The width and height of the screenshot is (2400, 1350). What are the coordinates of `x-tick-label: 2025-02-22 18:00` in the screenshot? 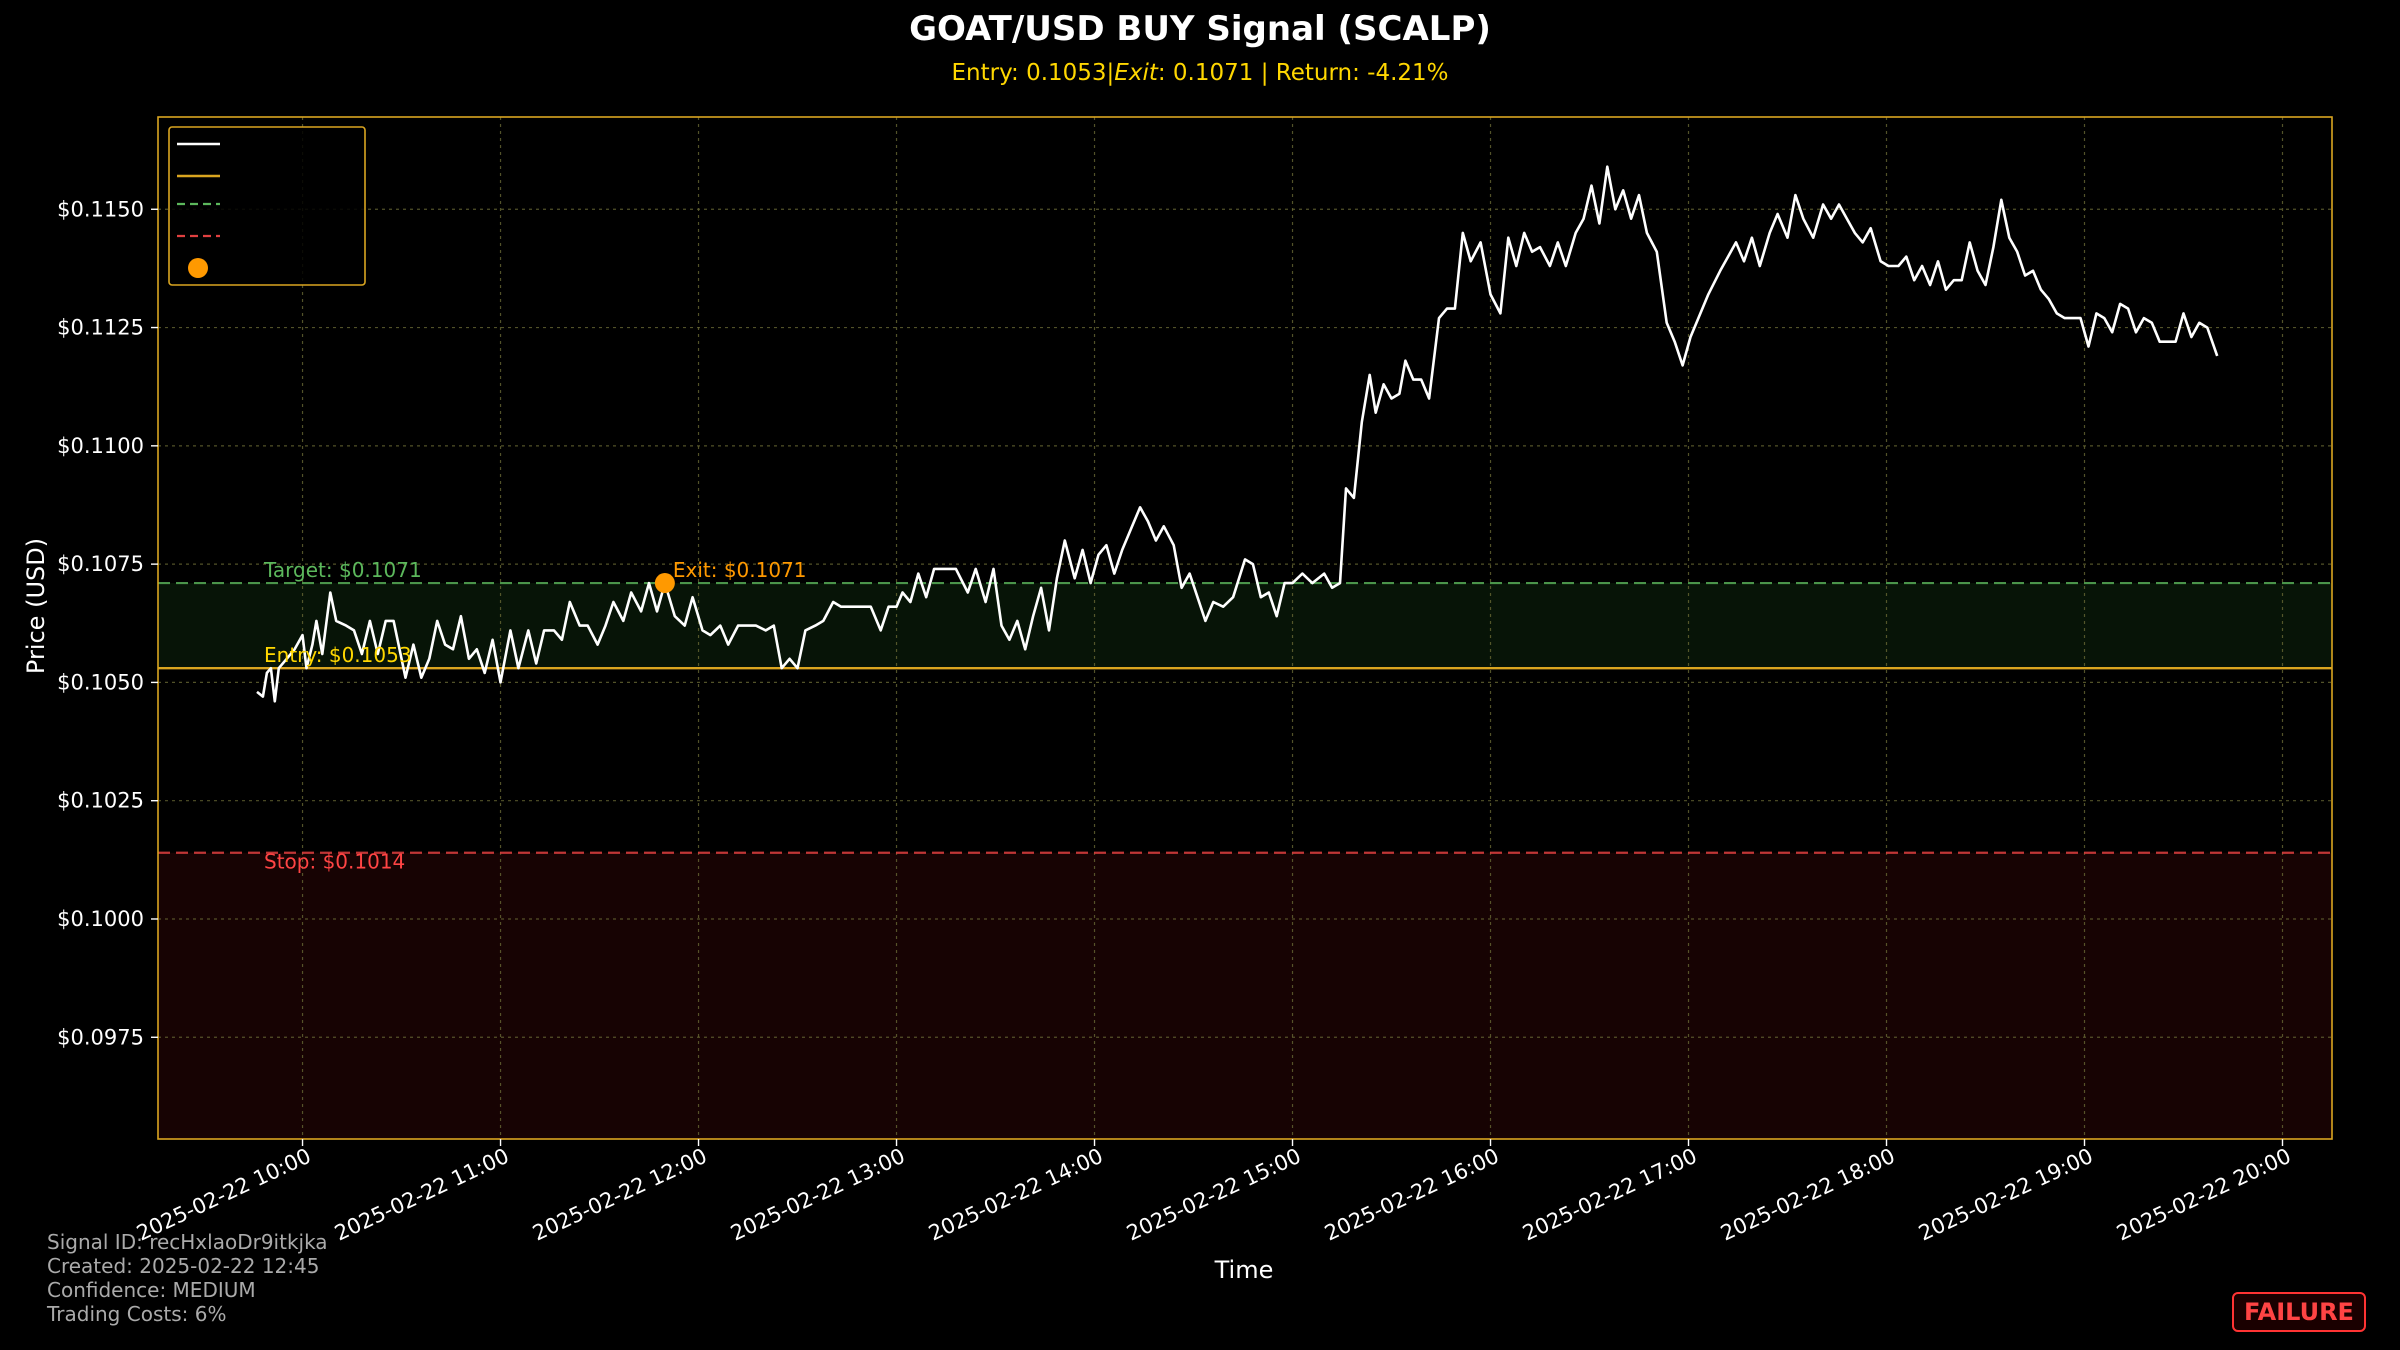 It's located at (1808, 1195).